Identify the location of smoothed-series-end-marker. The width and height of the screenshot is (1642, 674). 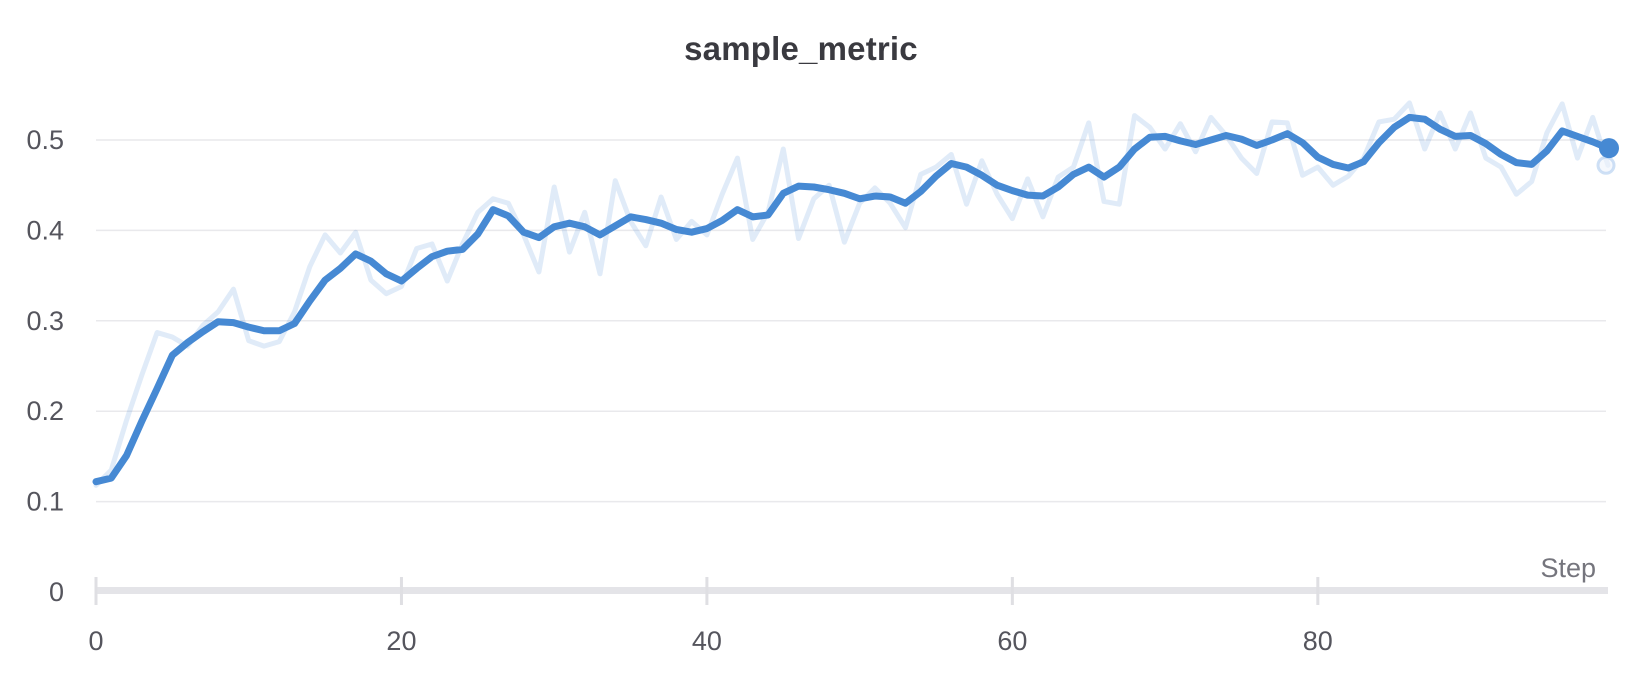
(1609, 148).